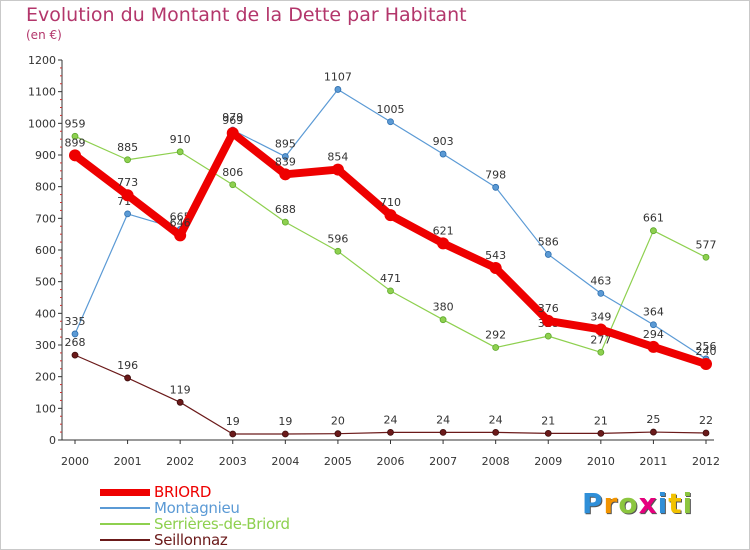  What do you see at coordinates (495, 335) in the screenshot?
I see `data-label: 292` at bounding box center [495, 335].